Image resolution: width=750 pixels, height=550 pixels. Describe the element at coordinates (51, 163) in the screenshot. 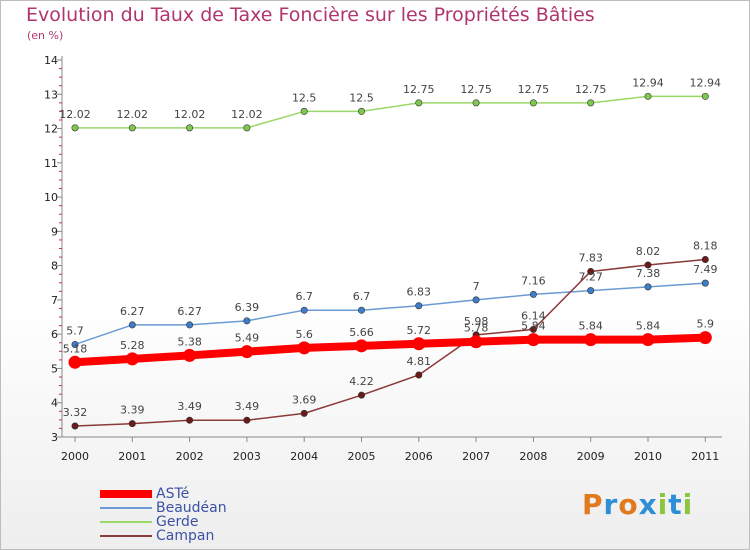

I see `y-tick-label: 11` at that location.